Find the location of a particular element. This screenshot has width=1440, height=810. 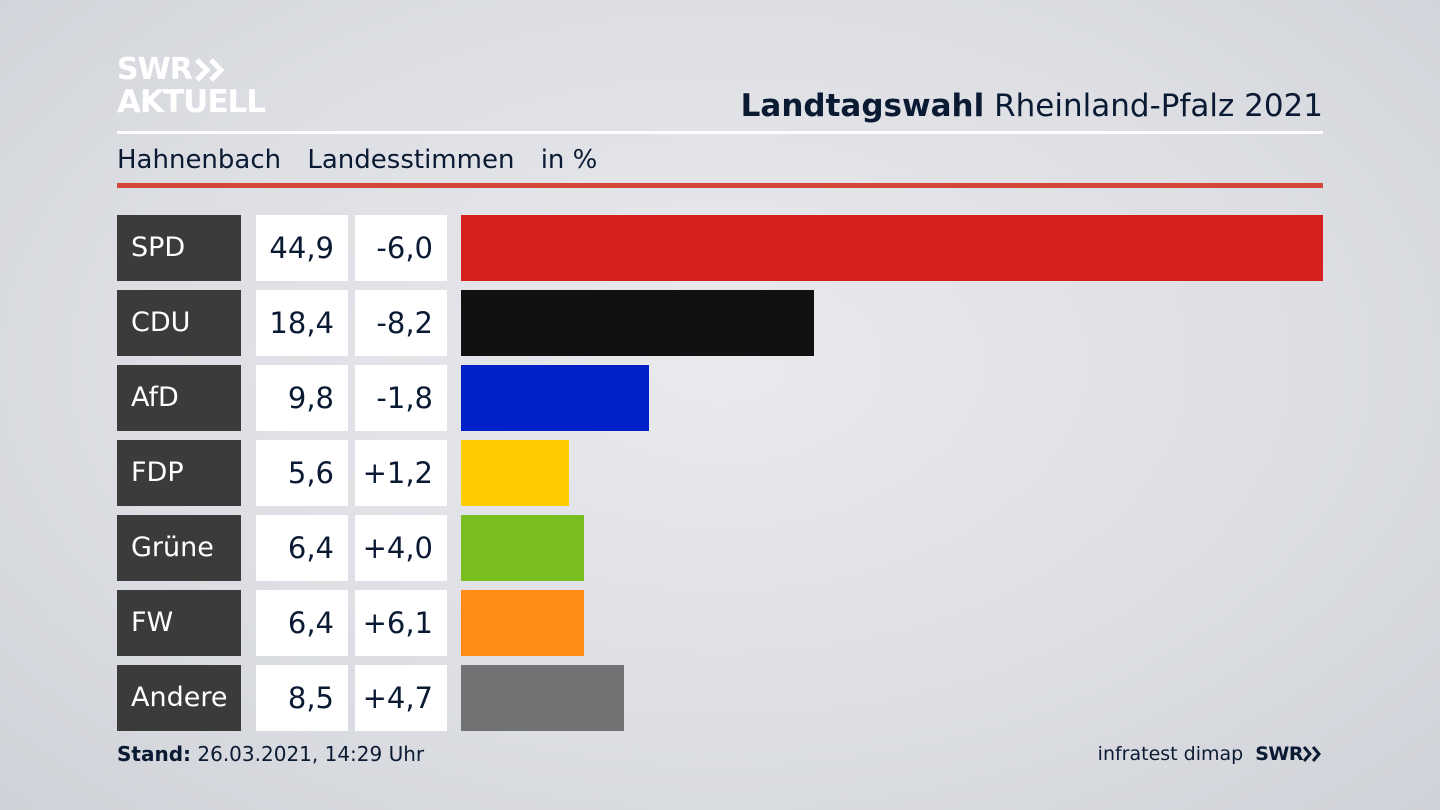

party-label: SPD is located at coordinates (179, 248).